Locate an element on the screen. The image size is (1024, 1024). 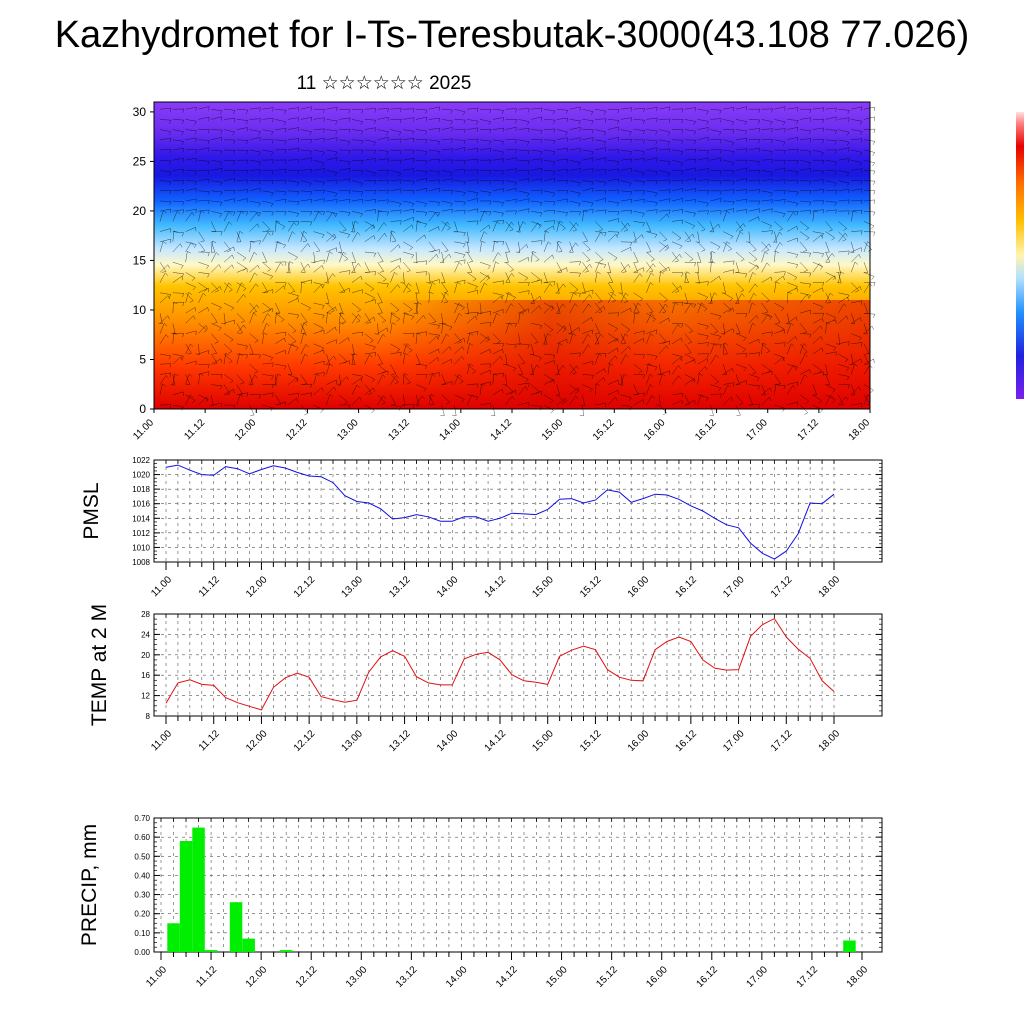
x-tick-label: 13.00 is located at coordinates (353, 741).